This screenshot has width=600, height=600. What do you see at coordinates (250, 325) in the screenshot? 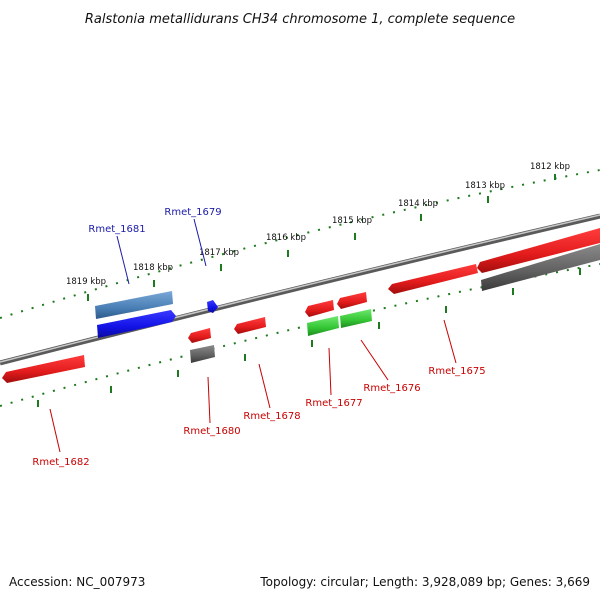
I see `gene-rmet-1678-forward` at bounding box center [250, 325].